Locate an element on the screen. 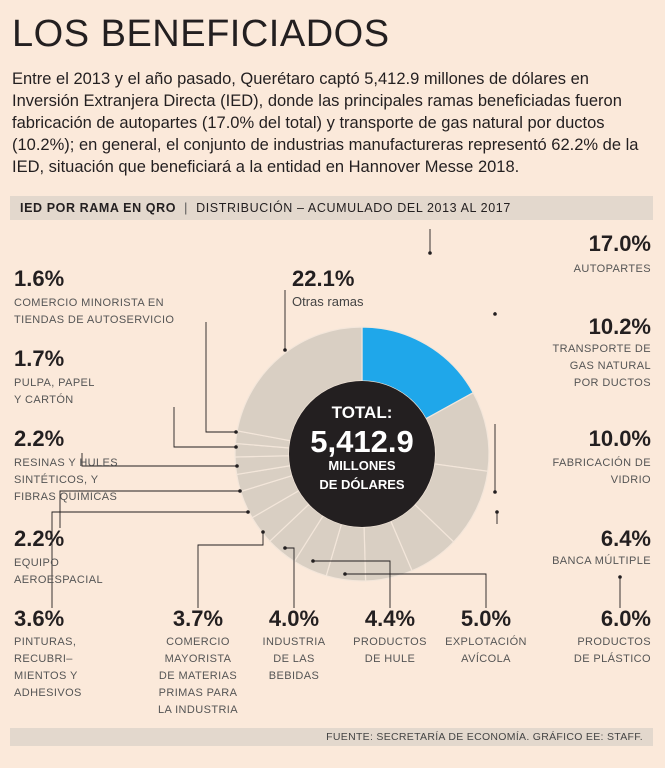 The image size is (665, 768). center-label-line2: 5,412.9 is located at coordinates (361, 441).